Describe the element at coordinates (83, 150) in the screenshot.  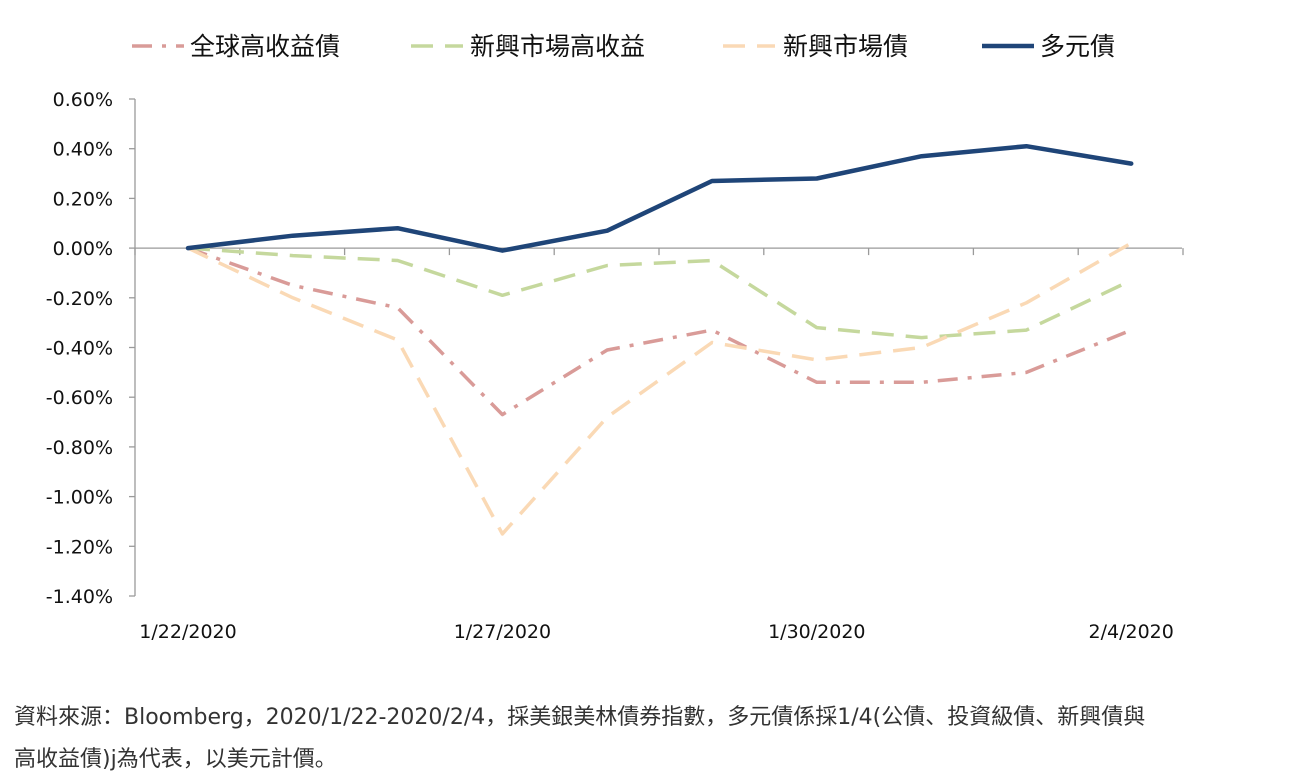
I see `y-tick-label: 0.40%` at that location.